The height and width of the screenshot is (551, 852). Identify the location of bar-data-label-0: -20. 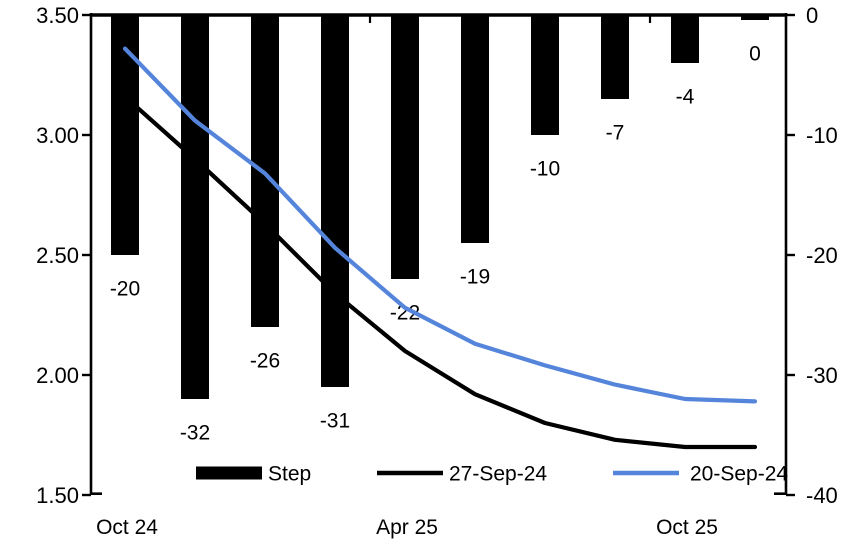
(125, 288).